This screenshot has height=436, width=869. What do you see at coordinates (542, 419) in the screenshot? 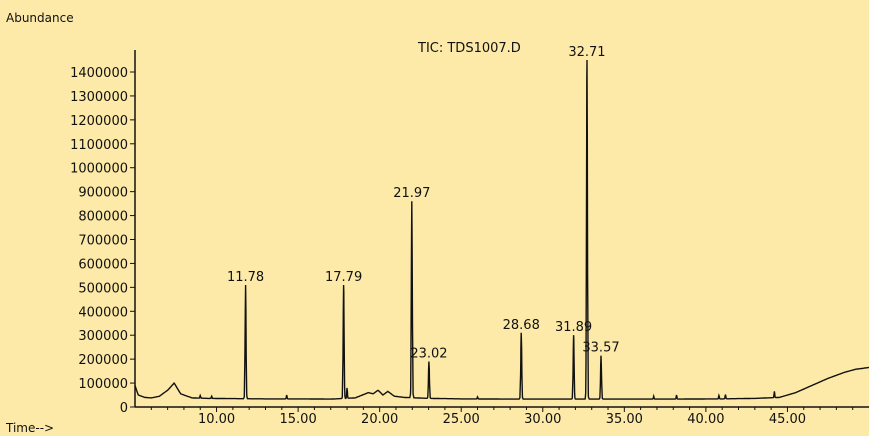
I see `x-tick-label: 30.00` at bounding box center [542, 419].